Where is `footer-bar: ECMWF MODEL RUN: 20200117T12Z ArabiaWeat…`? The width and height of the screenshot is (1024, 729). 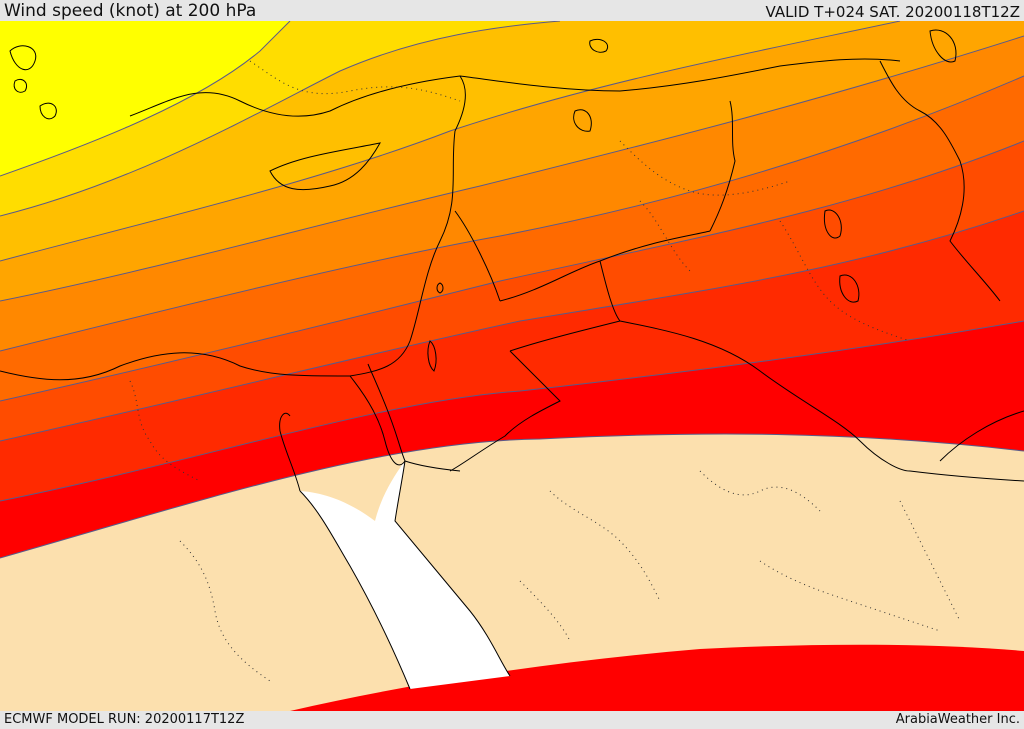 footer-bar: ECMWF MODEL RUN: 20200117T12Z ArabiaWeat… is located at coordinates (512, 720).